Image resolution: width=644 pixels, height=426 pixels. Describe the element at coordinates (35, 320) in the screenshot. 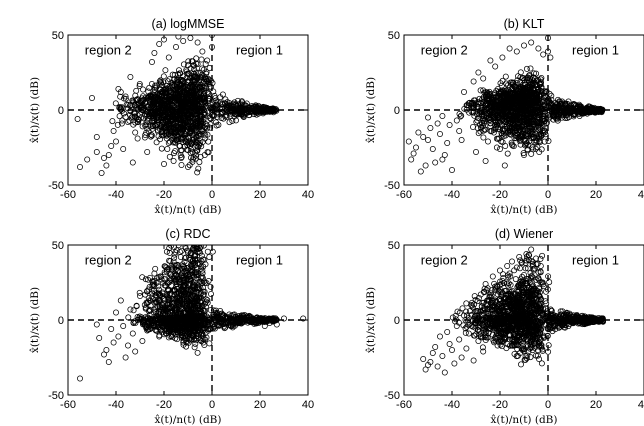

I see `y-axis-label: x̂(t)/x(t) (dB)` at that location.